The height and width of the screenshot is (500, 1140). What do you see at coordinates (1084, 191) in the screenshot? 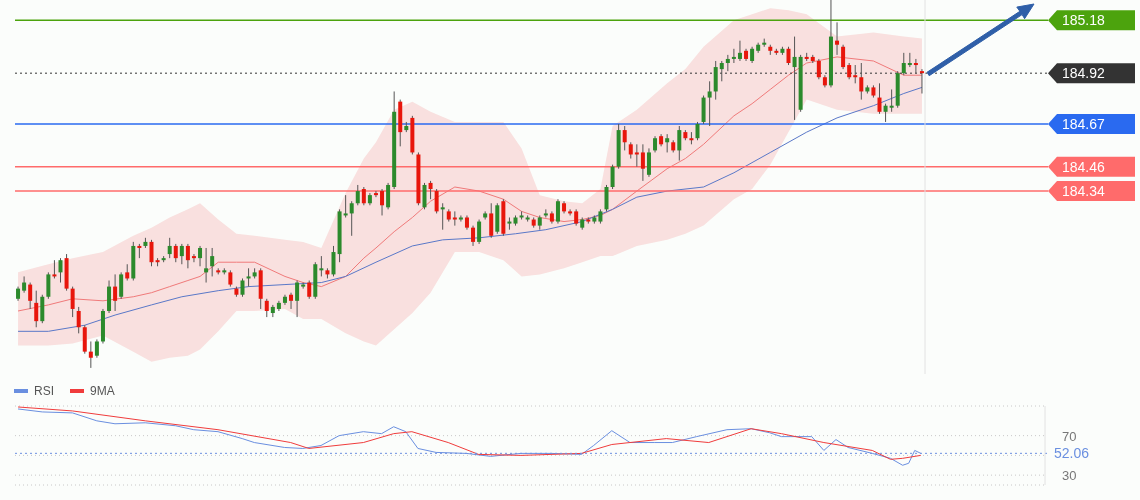
I see `y-tick-label: 184.34` at bounding box center [1084, 191].